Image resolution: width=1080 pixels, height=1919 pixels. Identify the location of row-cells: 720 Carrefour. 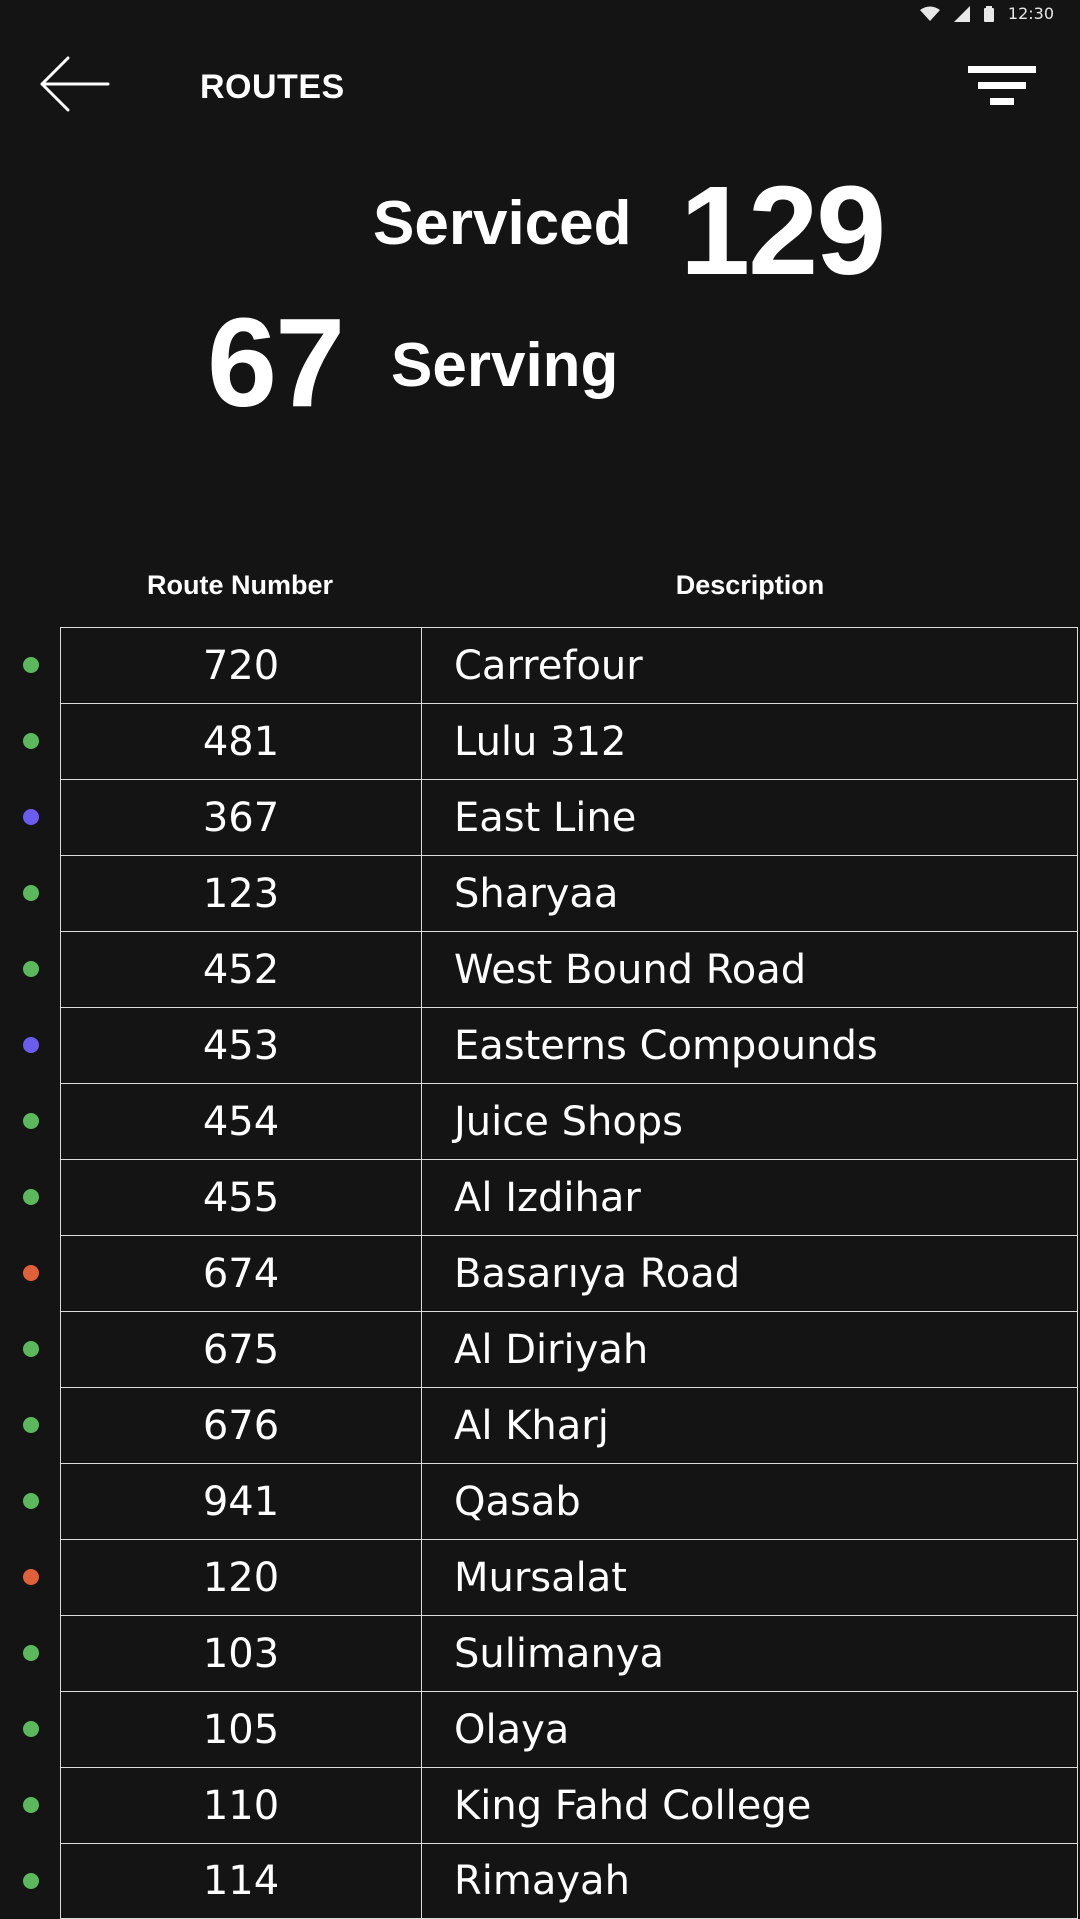
(569, 665).